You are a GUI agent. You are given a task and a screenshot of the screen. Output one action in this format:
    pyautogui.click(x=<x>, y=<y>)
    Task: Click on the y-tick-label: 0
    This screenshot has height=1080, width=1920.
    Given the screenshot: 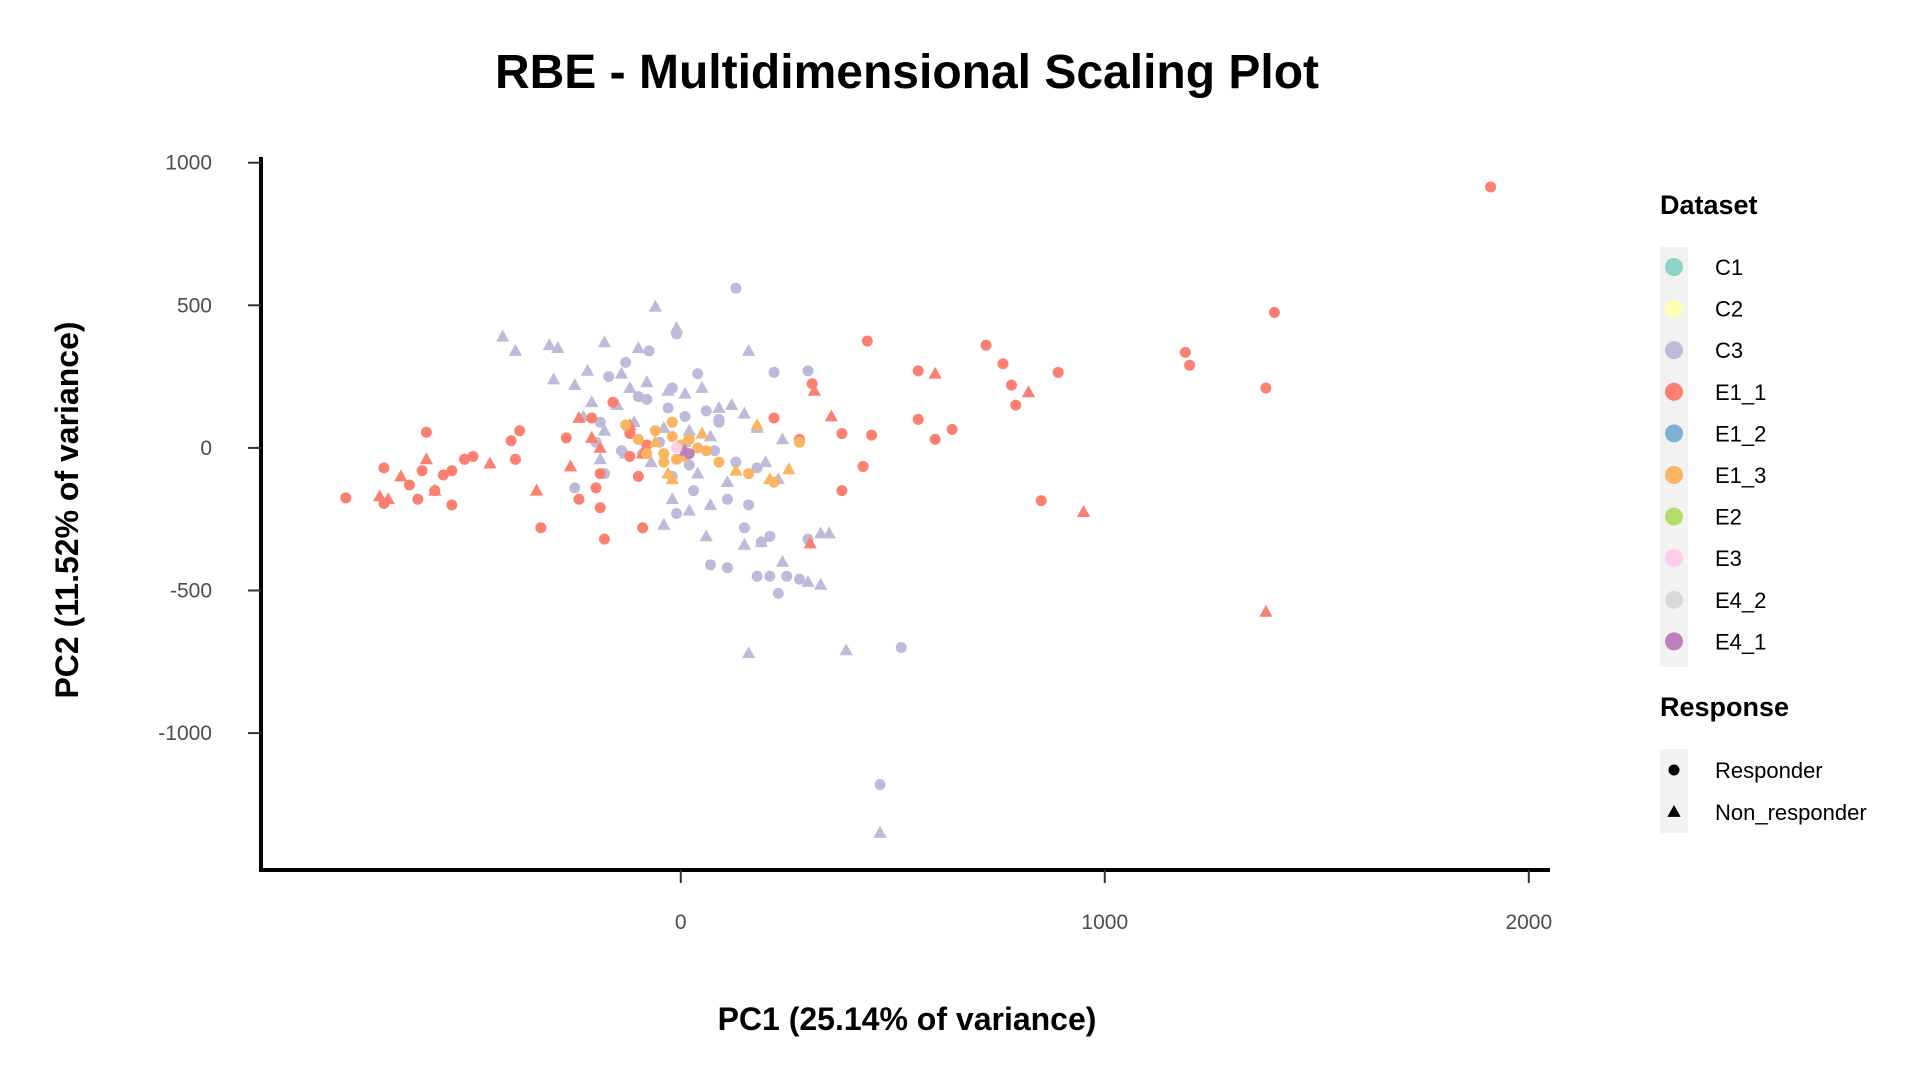 What is the action you would take?
    pyautogui.click(x=206, y=448)
    